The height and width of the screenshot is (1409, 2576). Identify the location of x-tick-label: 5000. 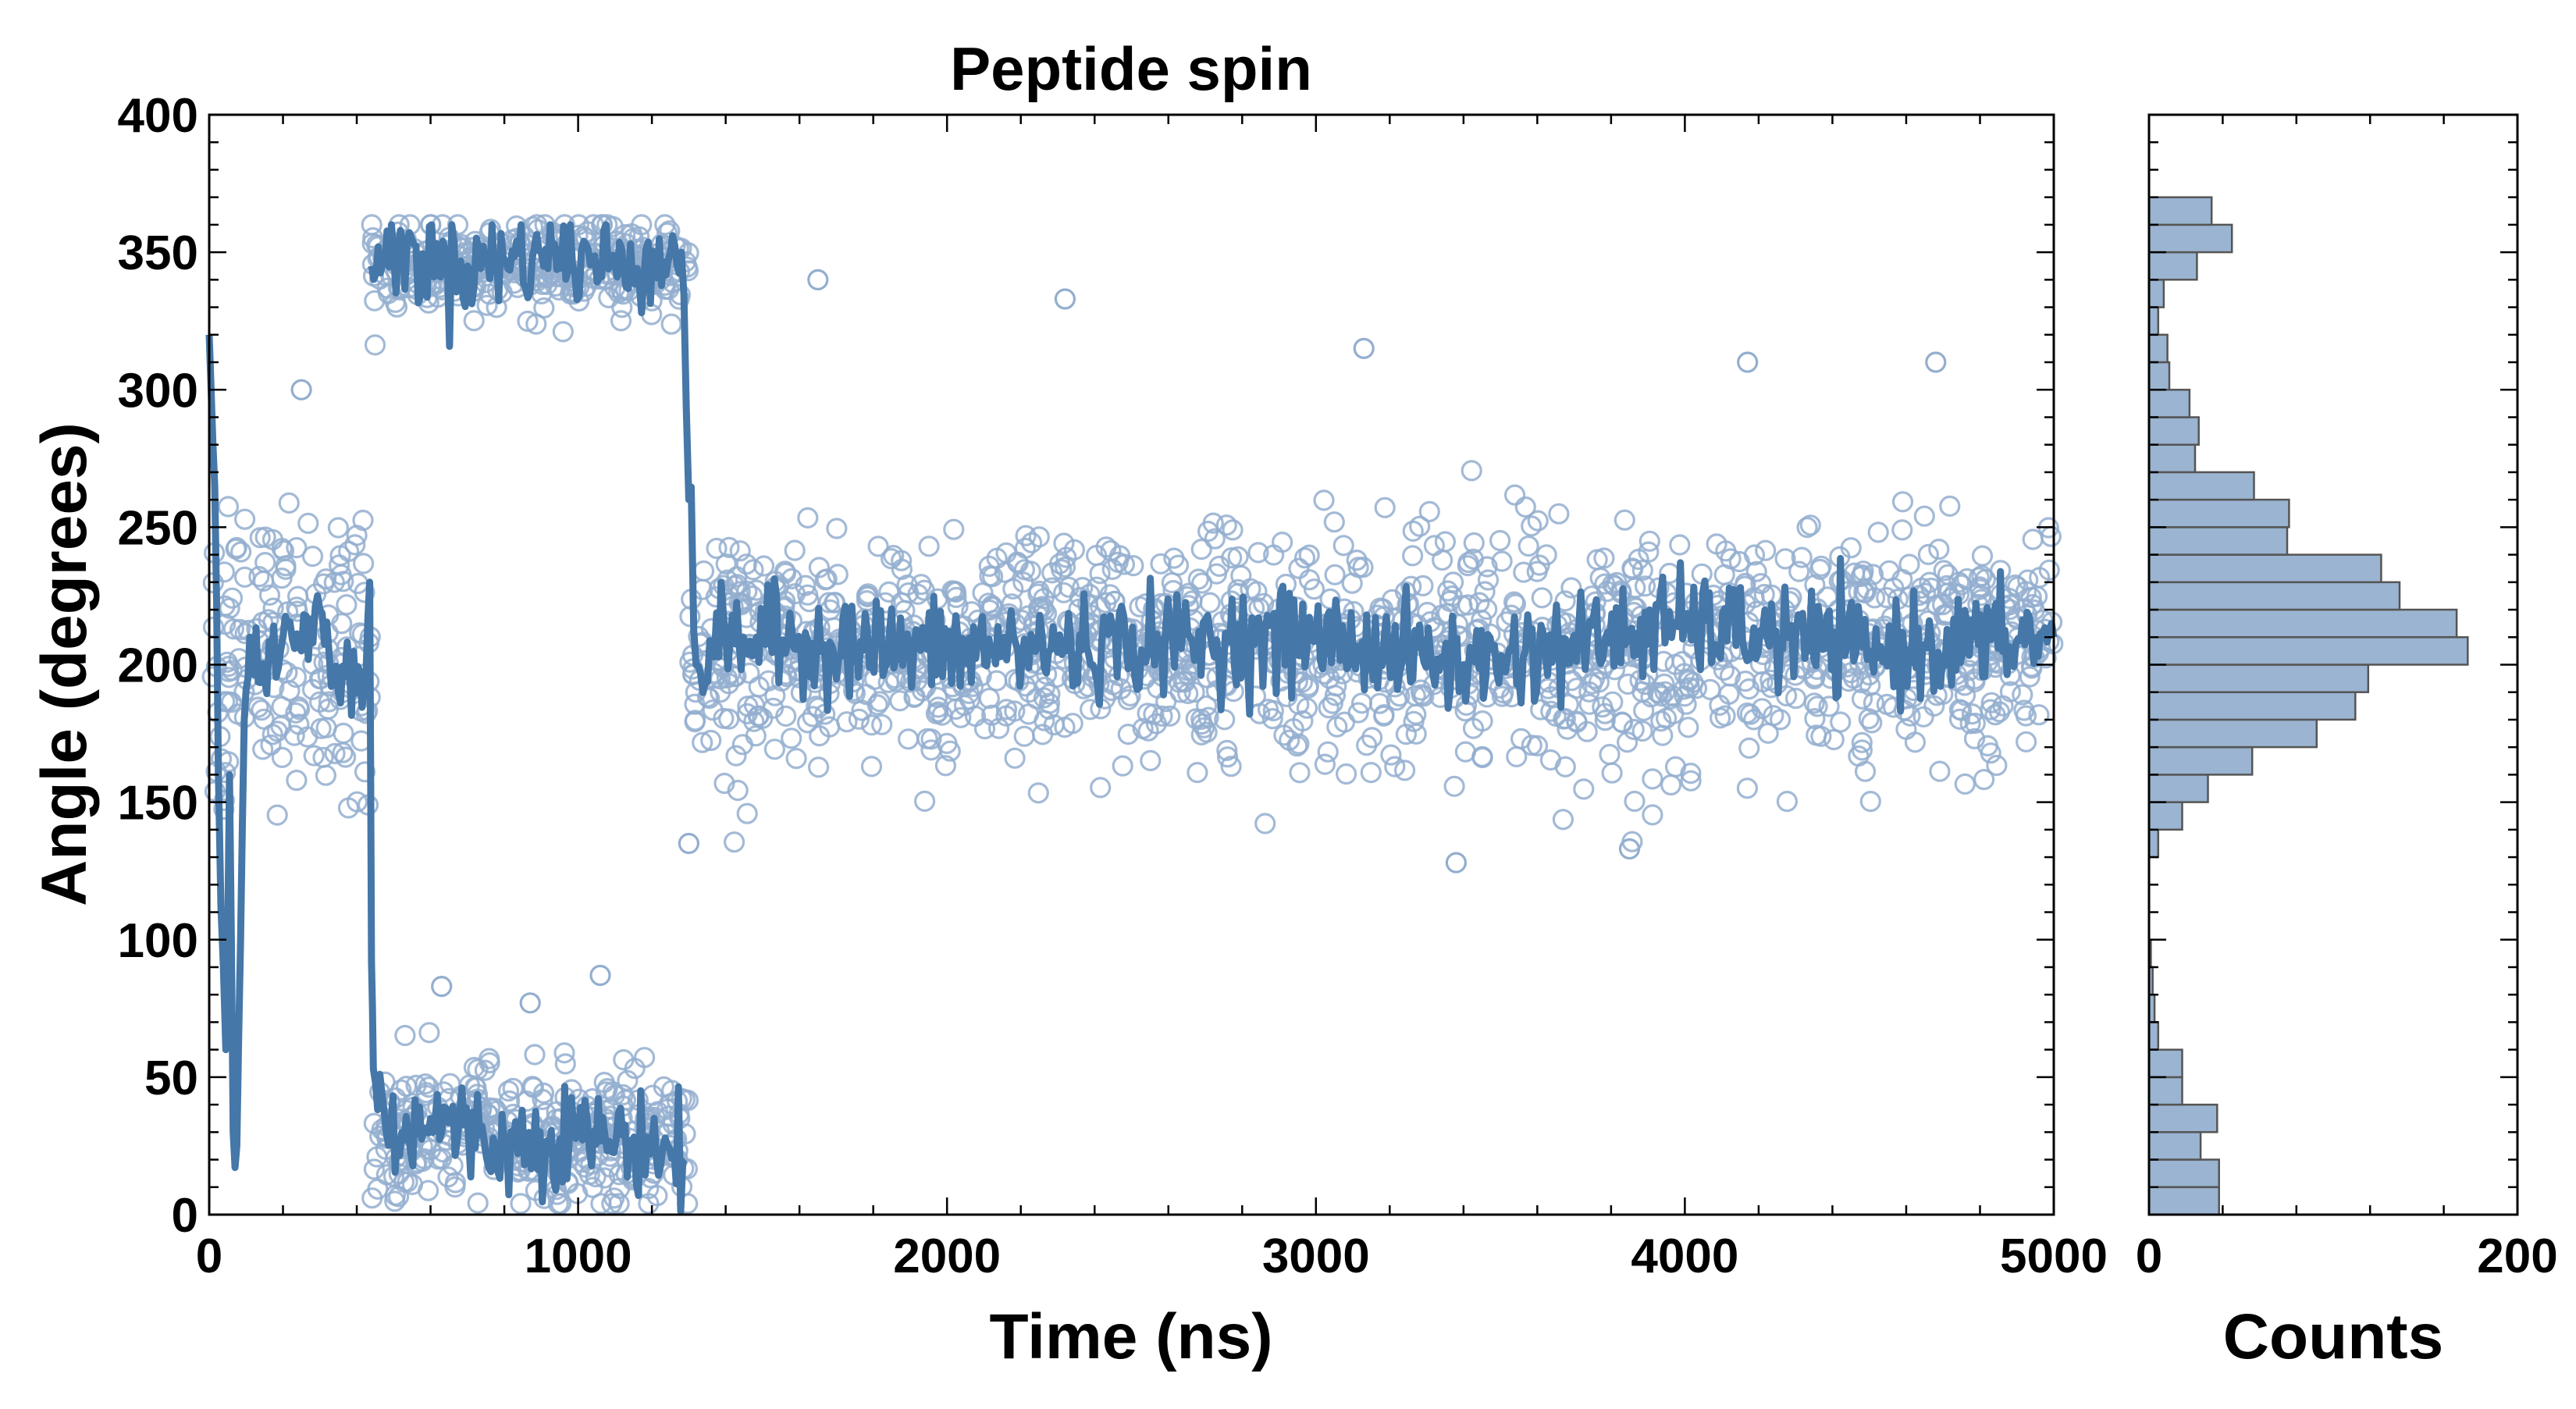
(2054, 1256).